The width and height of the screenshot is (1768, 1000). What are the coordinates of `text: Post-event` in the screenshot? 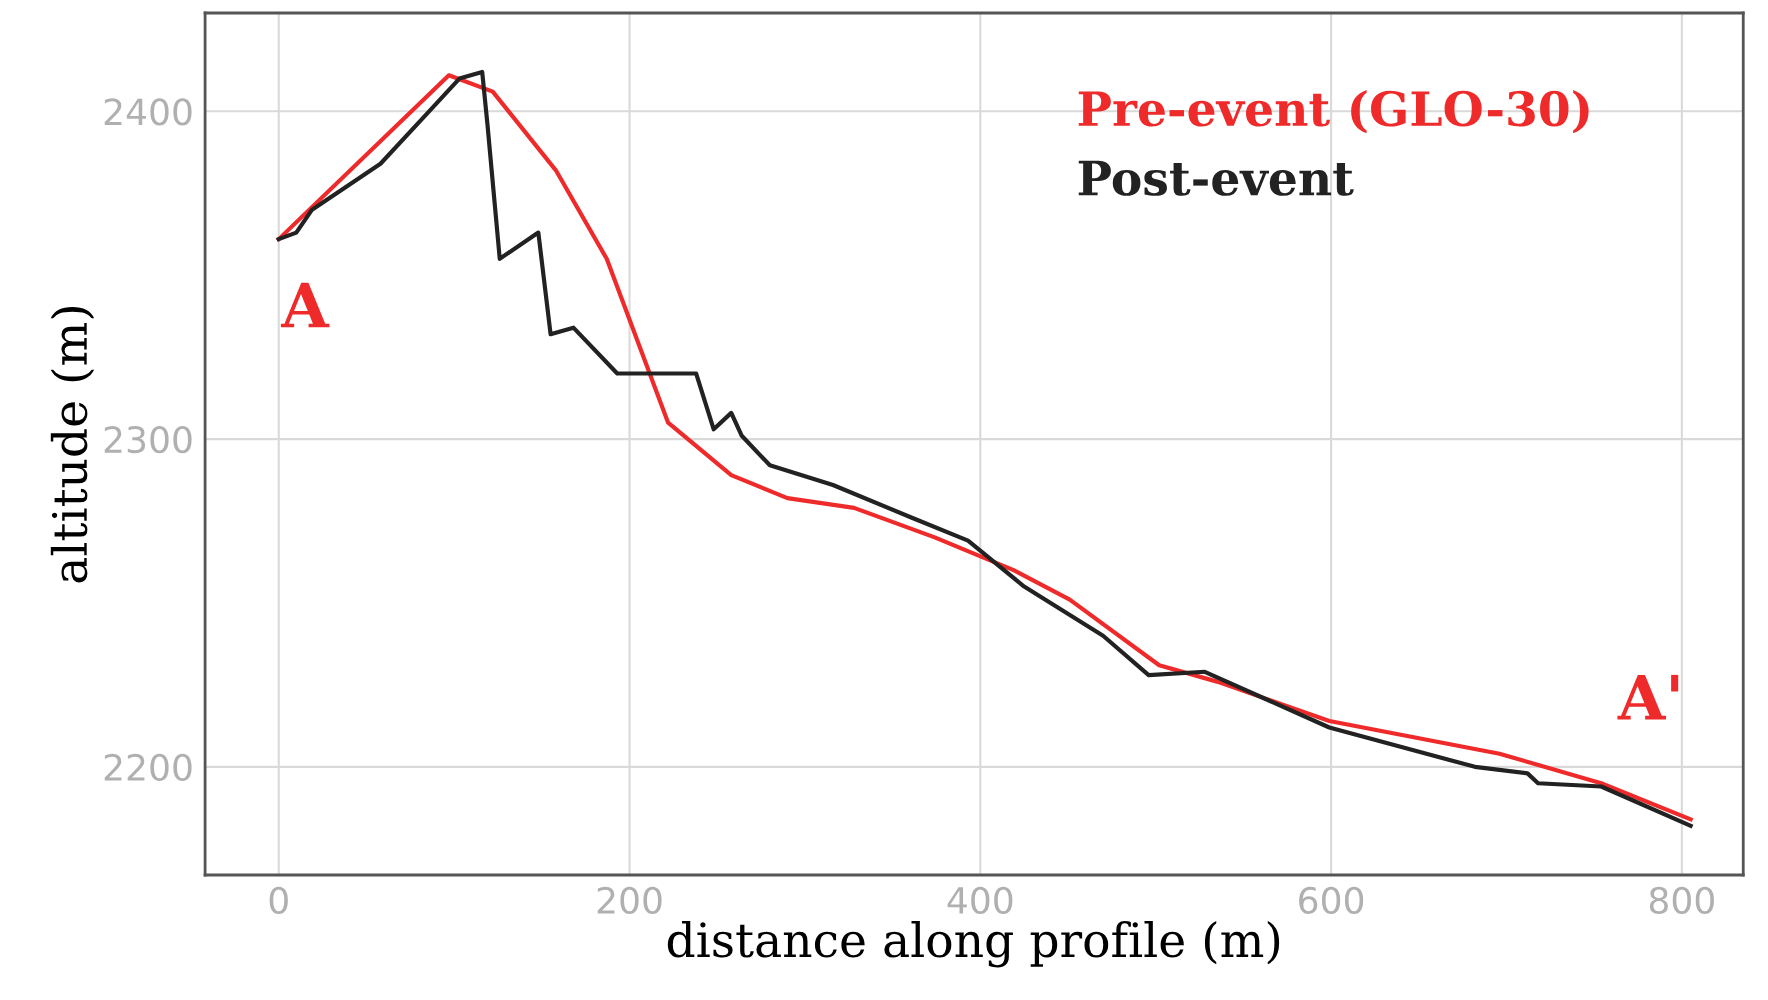 It's located at (1216, 178).